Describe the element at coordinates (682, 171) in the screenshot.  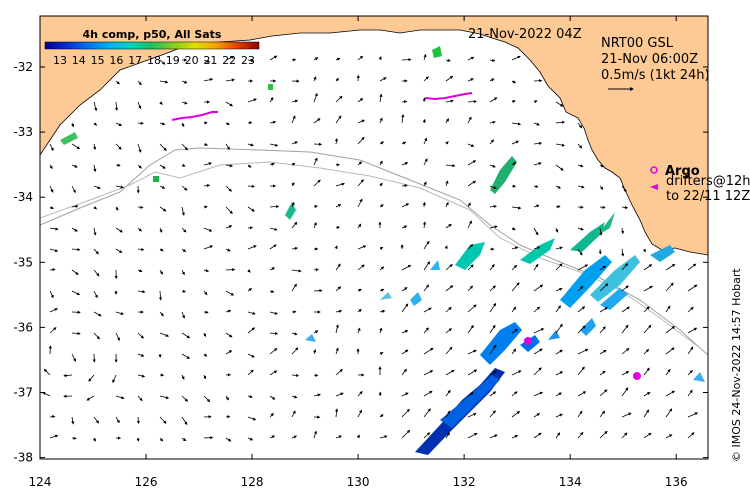
I see `argo-label: Argo` at that location.